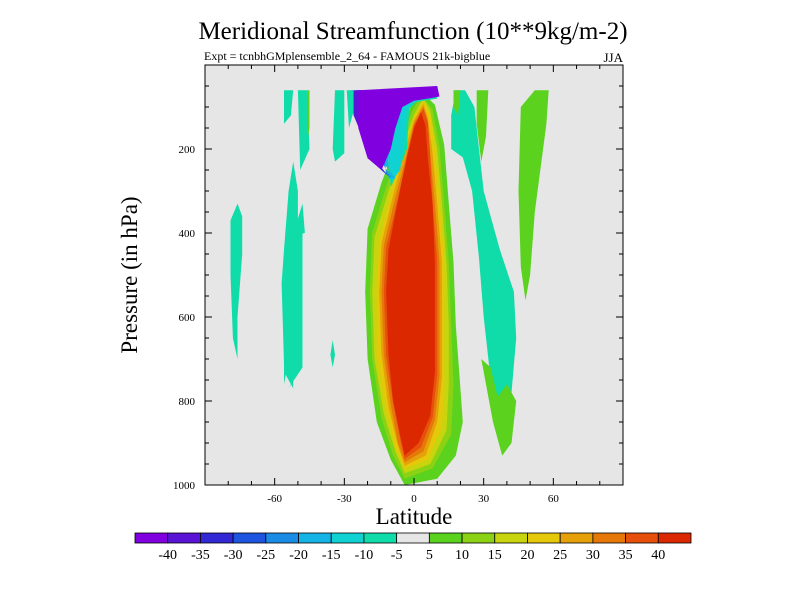 The height and width of the screenshot is (600, 800). I want to click on colorbar: -40 -35 -30 -25 -20 -15 -10 -5 5 10 15 20 25 30 35 40, so click(413, 547).